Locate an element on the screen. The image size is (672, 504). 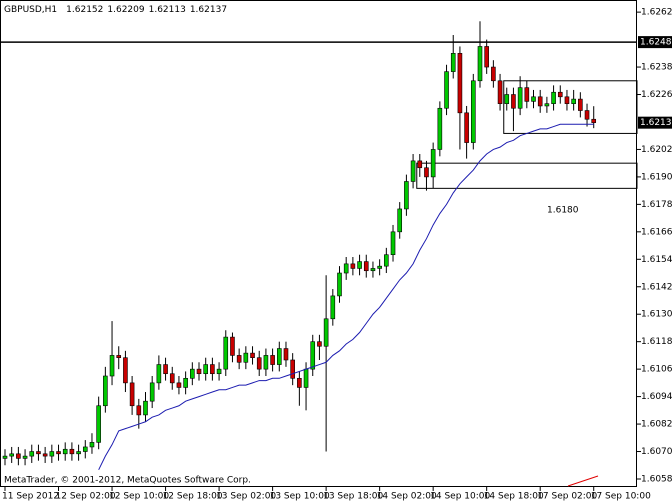
x-tick-label: 13 Sep 02:00 is located at coordinates (246, 497).